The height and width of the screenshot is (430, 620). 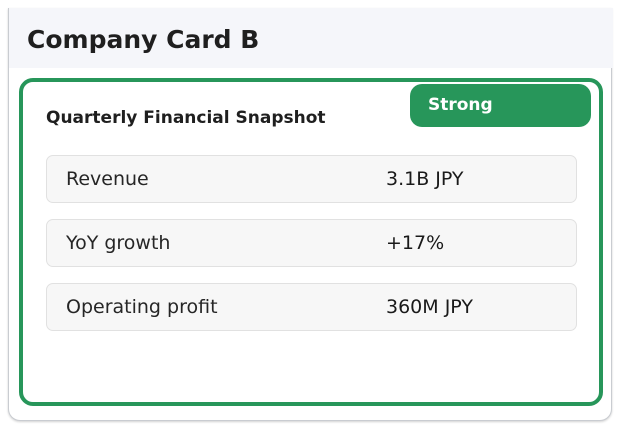 What do you see at coordinates (107, 179) in the screenshot?
I see `metric-label: Revenue` at bounding box center [107, 179].